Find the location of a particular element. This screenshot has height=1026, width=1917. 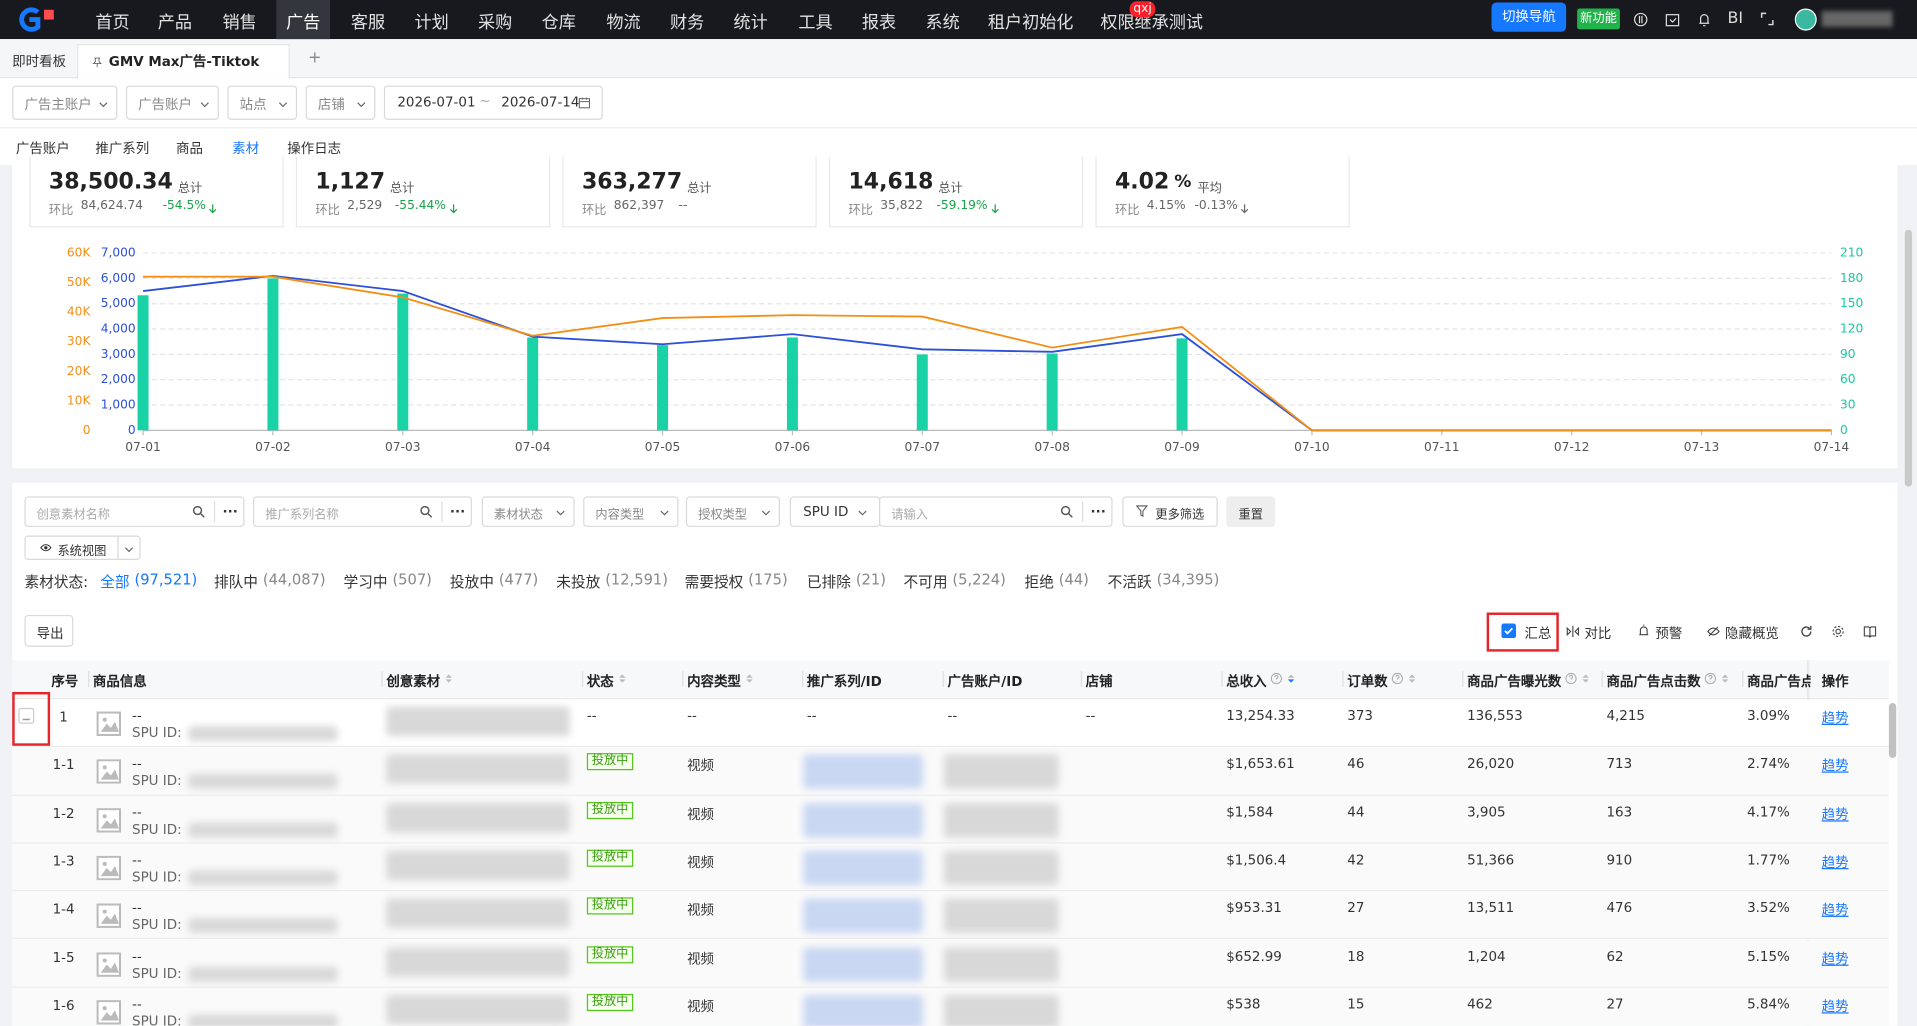

nav-item: 计划 is located at coordinates (431, 23).